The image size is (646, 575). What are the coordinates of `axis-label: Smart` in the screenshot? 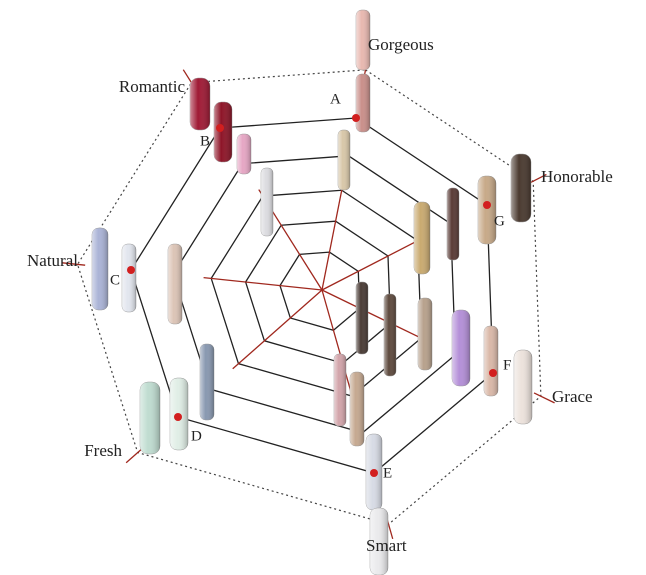 It's located at (386, 545).